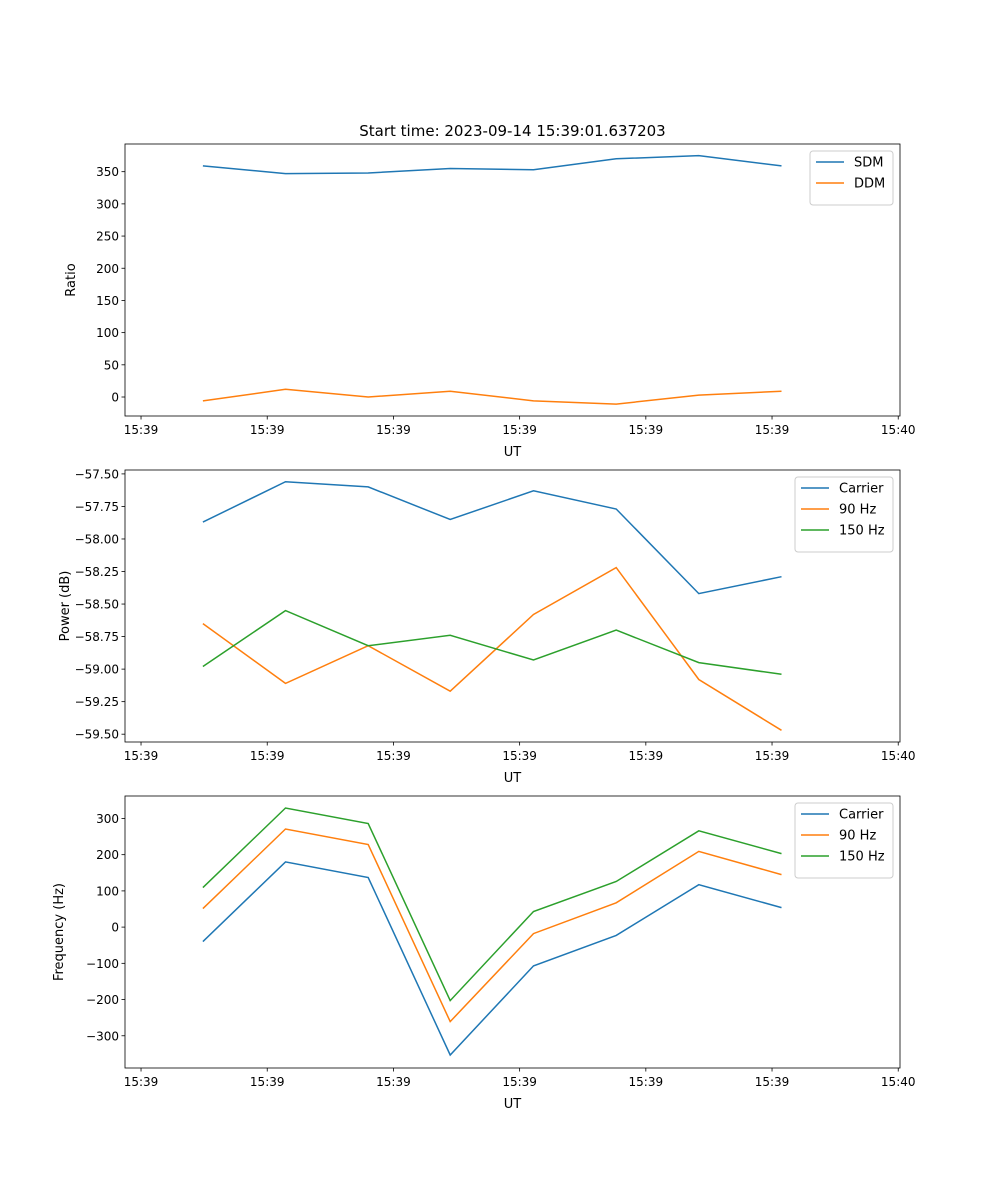  What do you see at coordinates (107, 301) in the screenshot?
I see `y-tick-label: 150` at bounding box center [107, 301].